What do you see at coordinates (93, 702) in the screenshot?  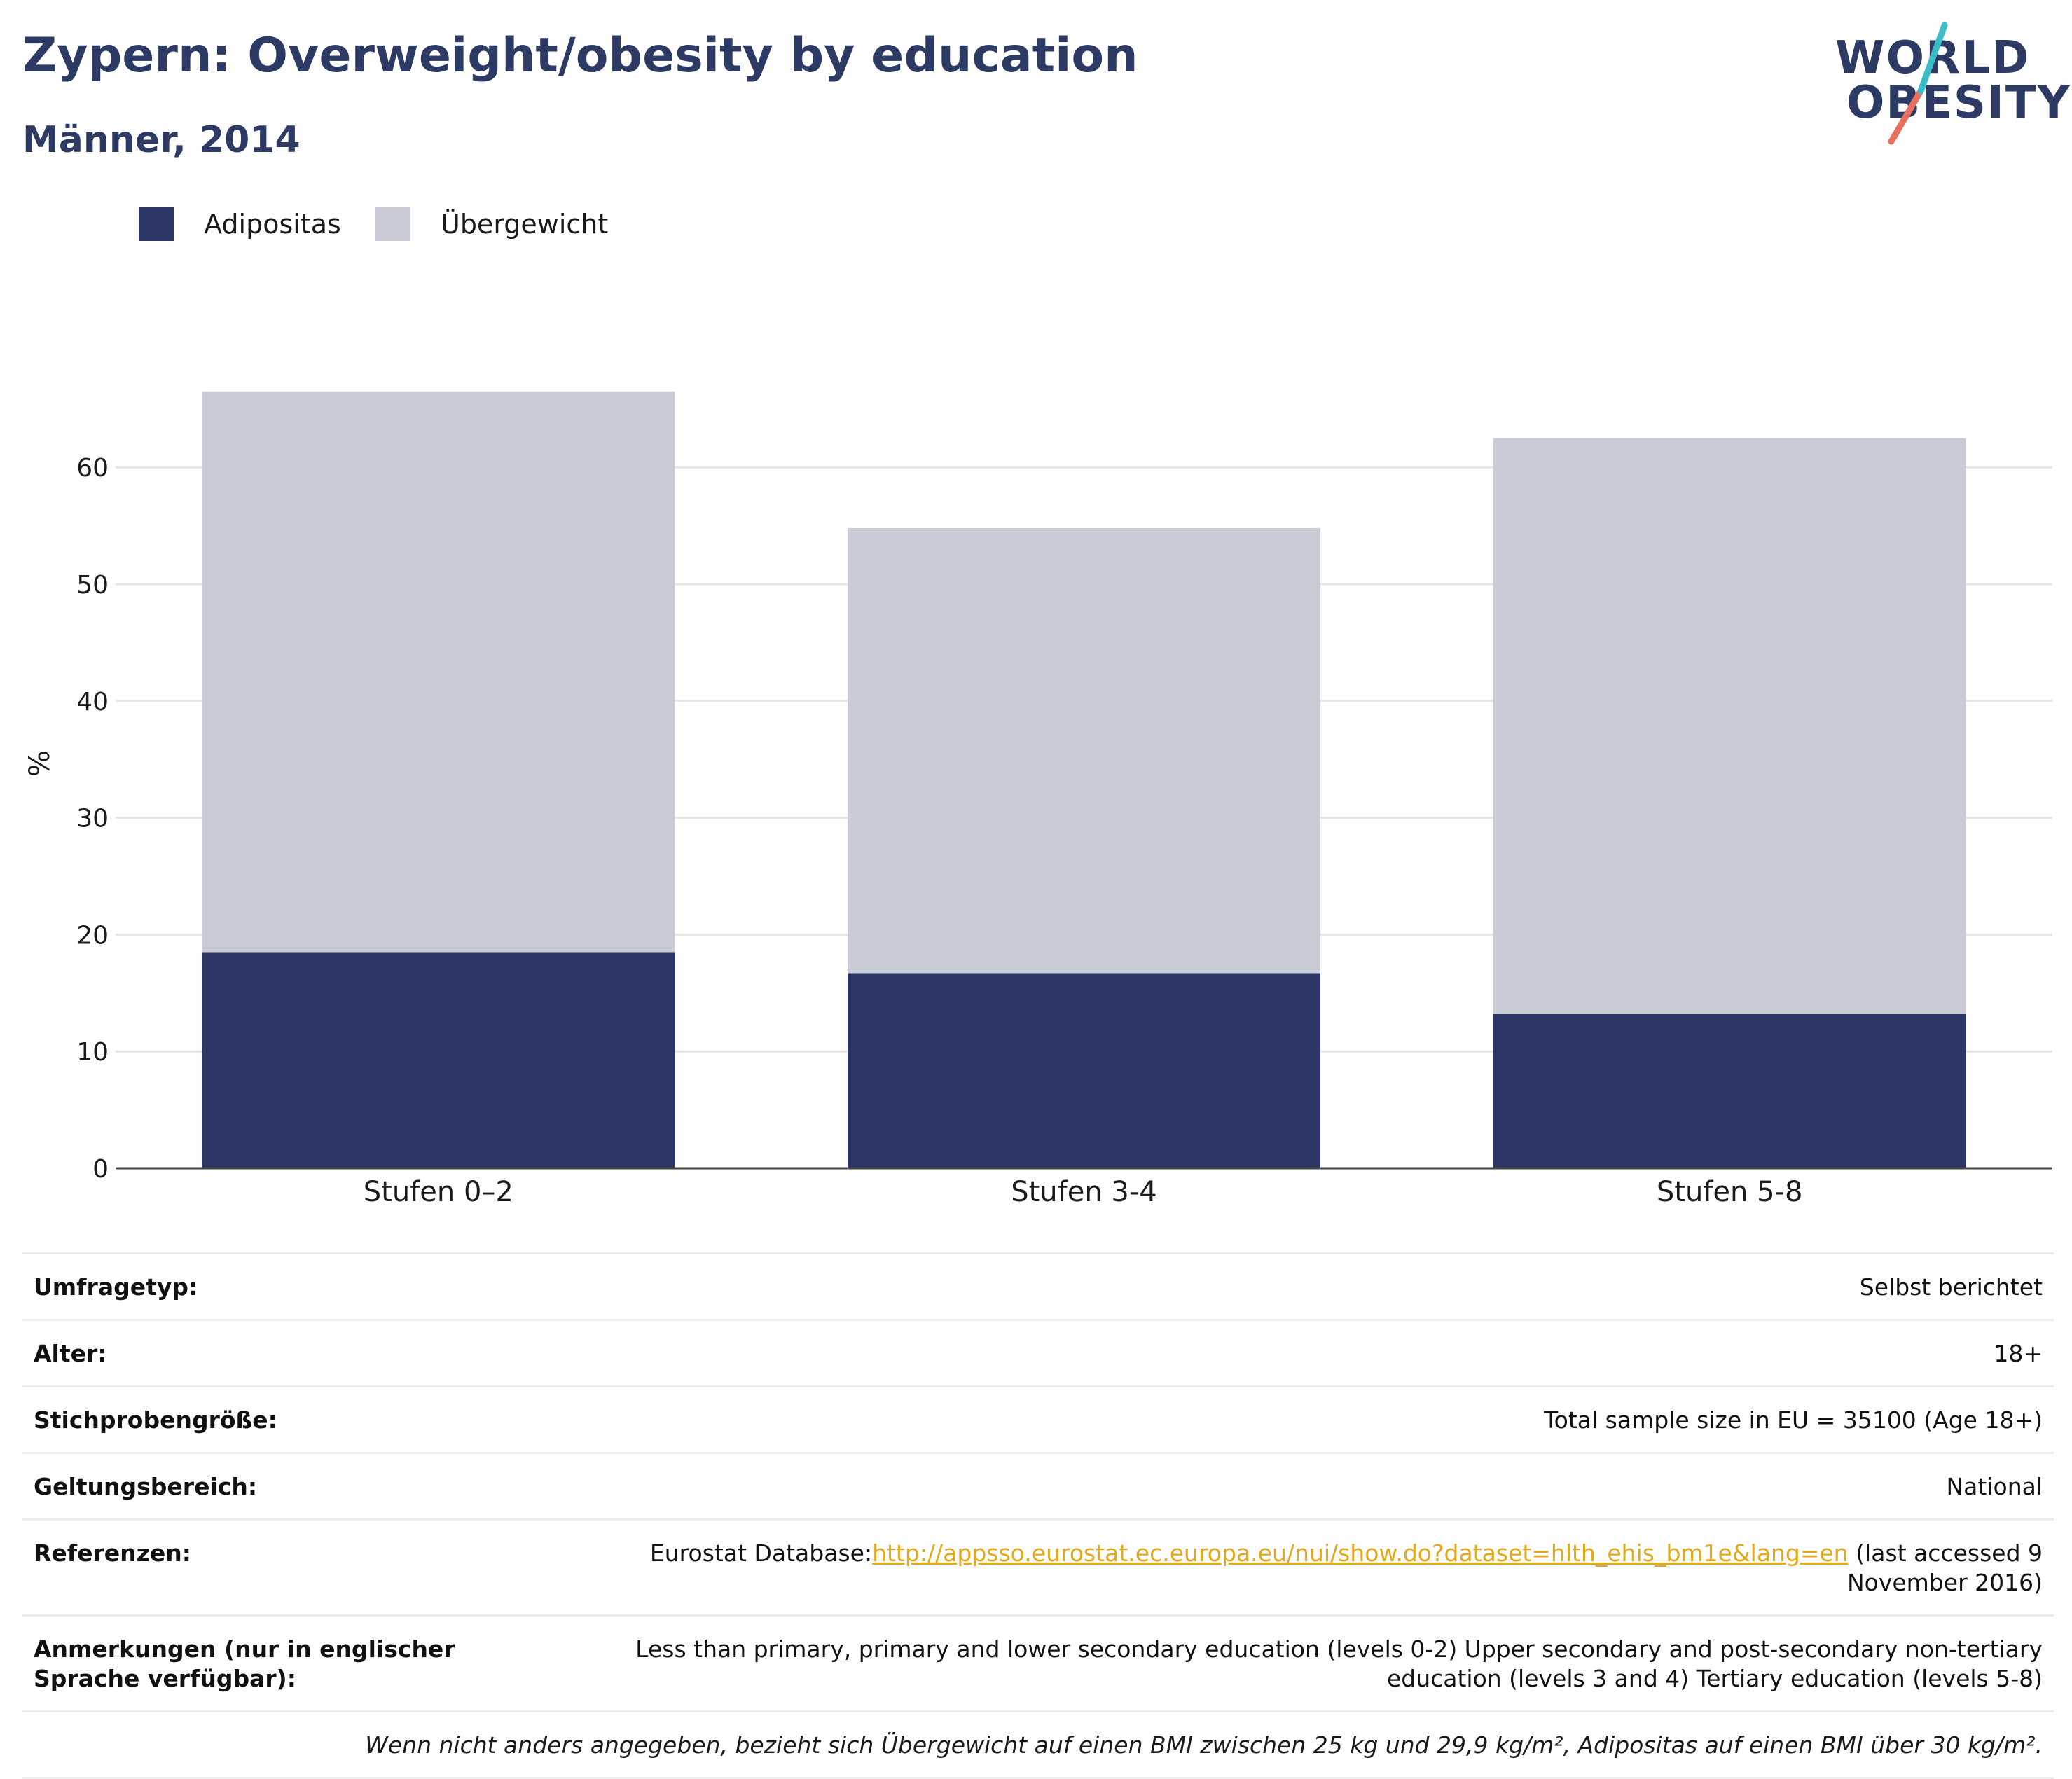 I see `y-tick-label: 40` at bounding box center [93, 702].